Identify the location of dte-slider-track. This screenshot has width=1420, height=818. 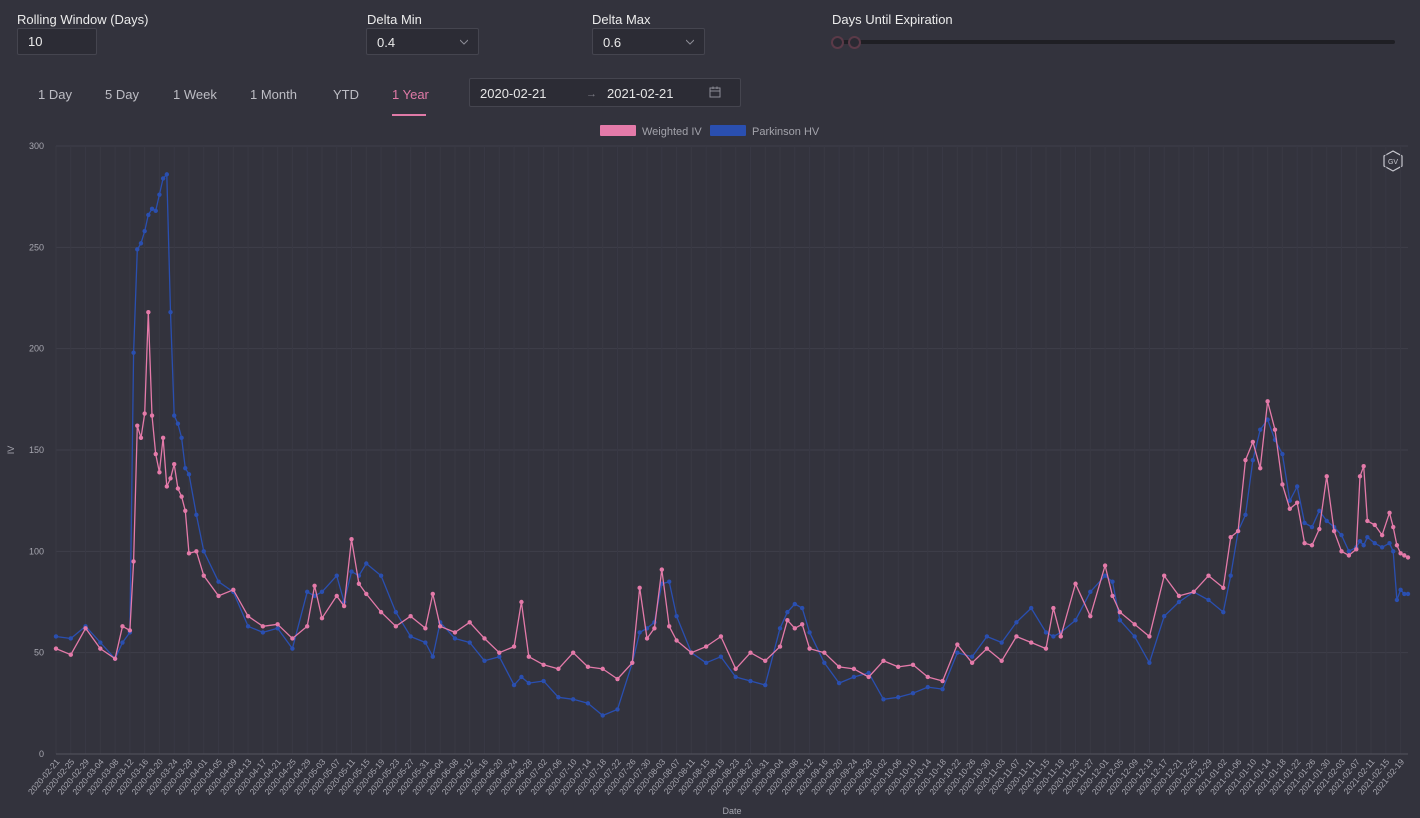
(1116, 42).